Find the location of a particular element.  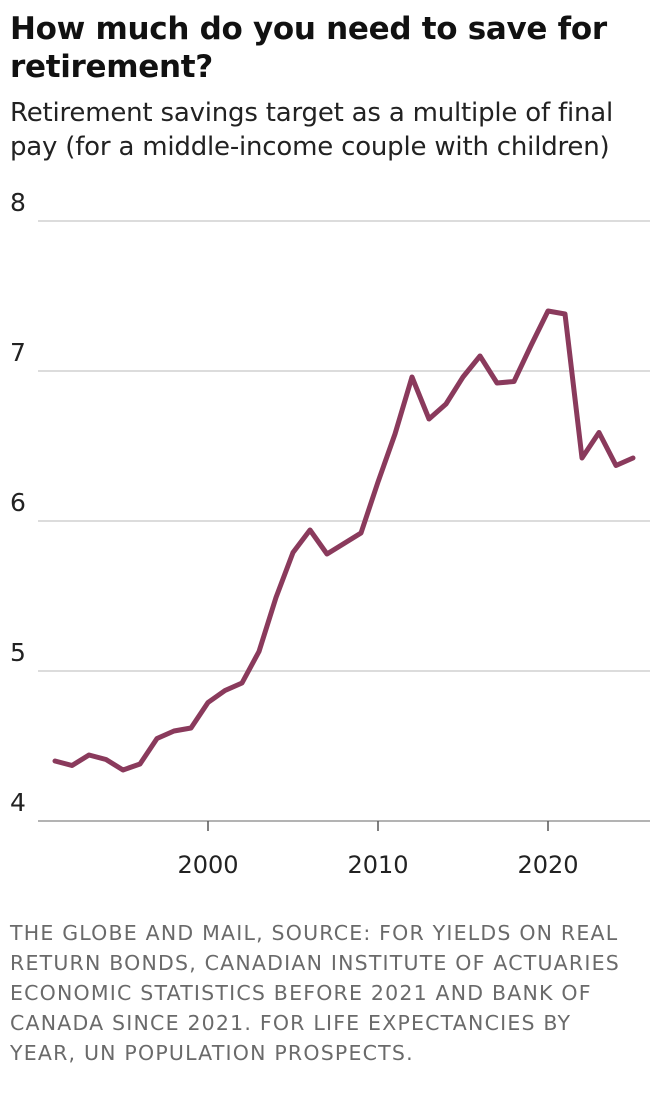

y-tick-label: 7 is located at coordinates (18, 352).